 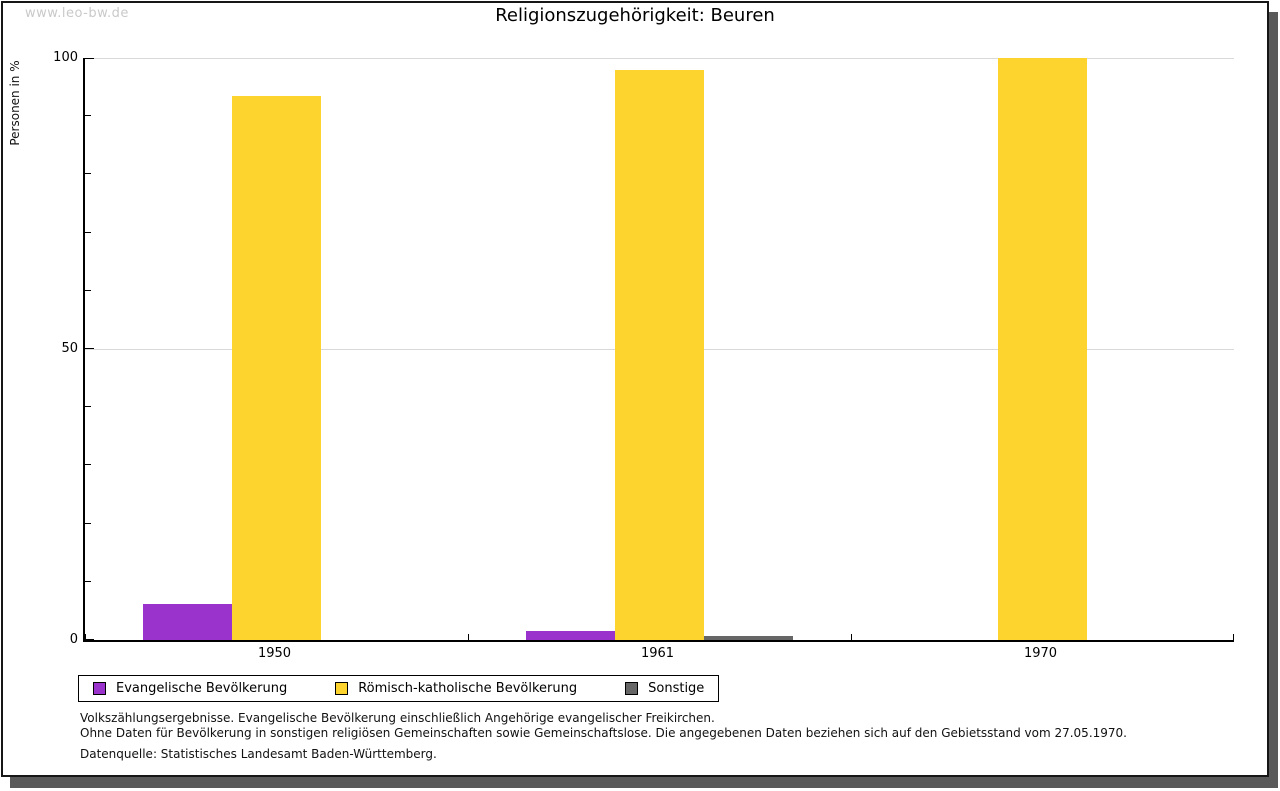 I want to click on y-axis-label: Personen in %, so click(x=15, y=103).